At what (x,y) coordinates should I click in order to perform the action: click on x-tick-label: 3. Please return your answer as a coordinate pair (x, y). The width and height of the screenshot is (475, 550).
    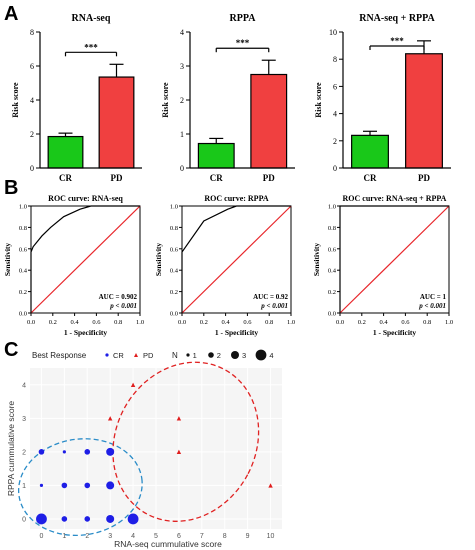
    Looking at the image, I should click on (110, 536).